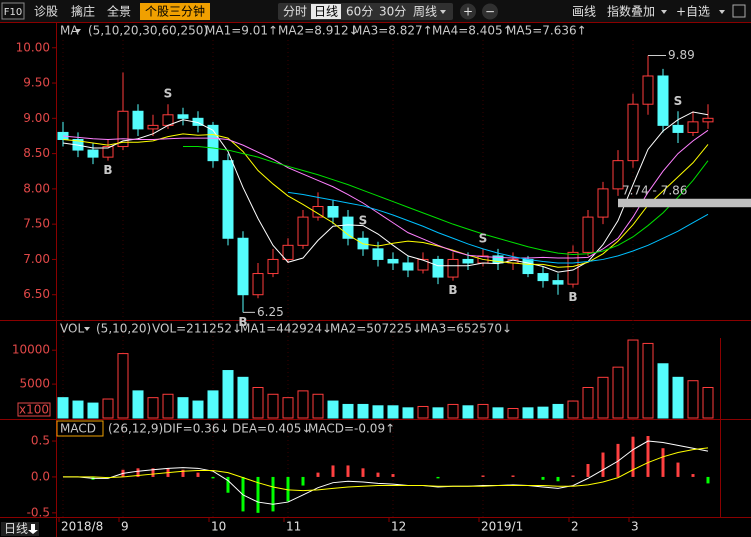 This screenshot has width=751, height=537. Describe the element at coordinates (16, 529) in the screenshot. I see `period-button-label: 日线` at that location.